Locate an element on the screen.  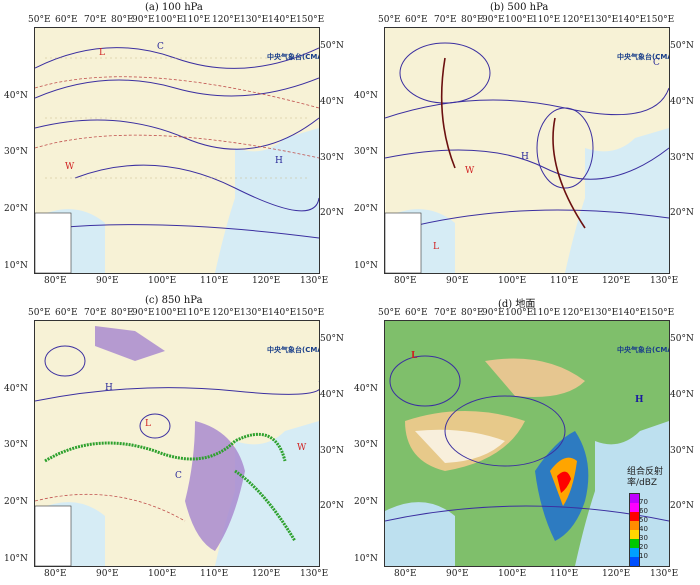
legend-tick: 20 is located at coordinates (643, 547).